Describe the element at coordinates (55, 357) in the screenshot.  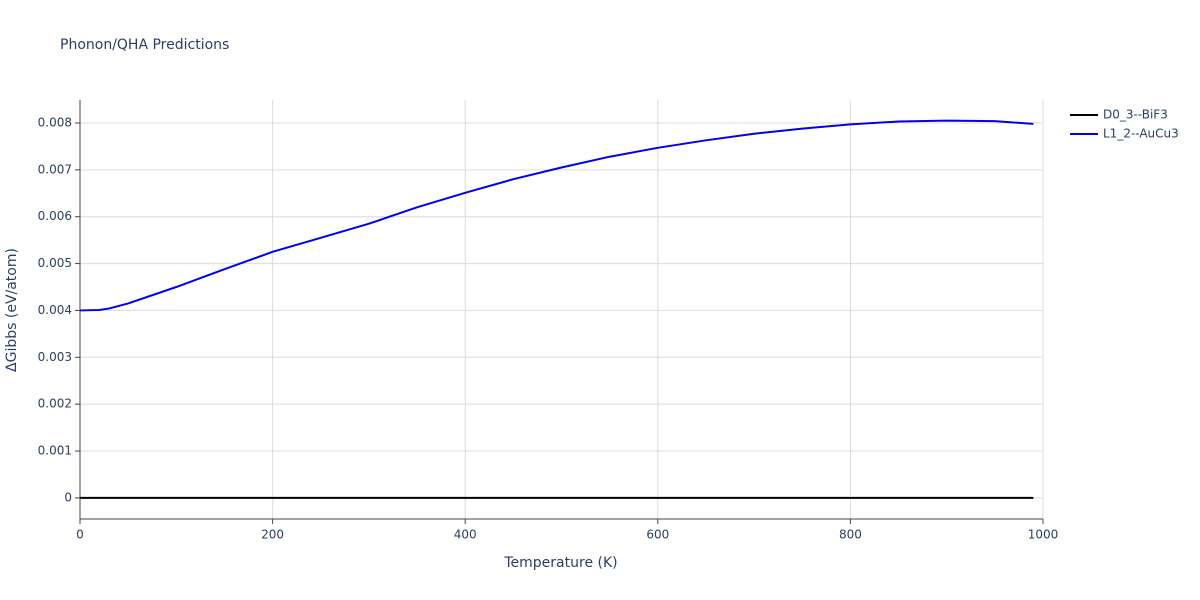
I see `y-tick-label: 0.003` at that location.